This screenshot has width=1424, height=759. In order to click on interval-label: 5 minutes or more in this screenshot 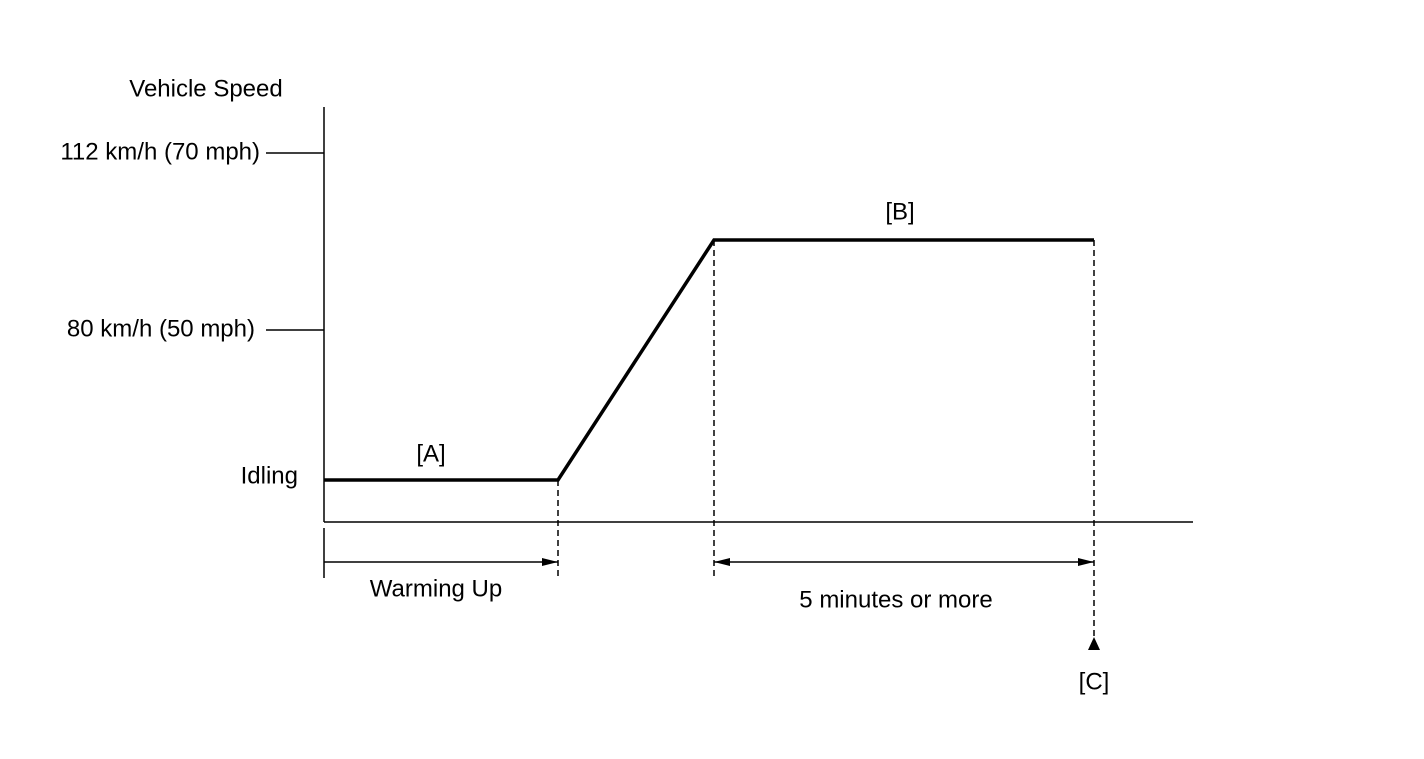, I will do `click(895, 599)`.